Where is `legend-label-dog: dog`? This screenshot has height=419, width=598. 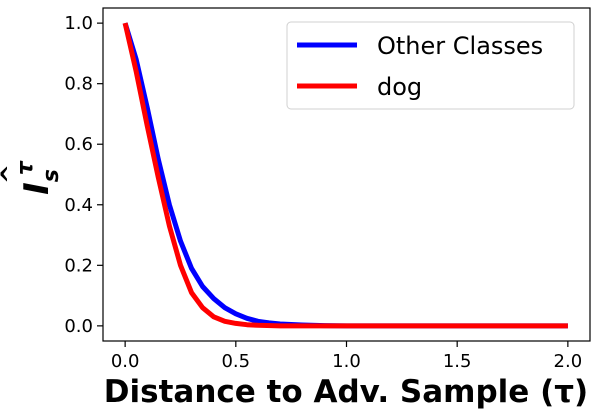 legend-label-dog: dog is located at coordinates (399, 87).